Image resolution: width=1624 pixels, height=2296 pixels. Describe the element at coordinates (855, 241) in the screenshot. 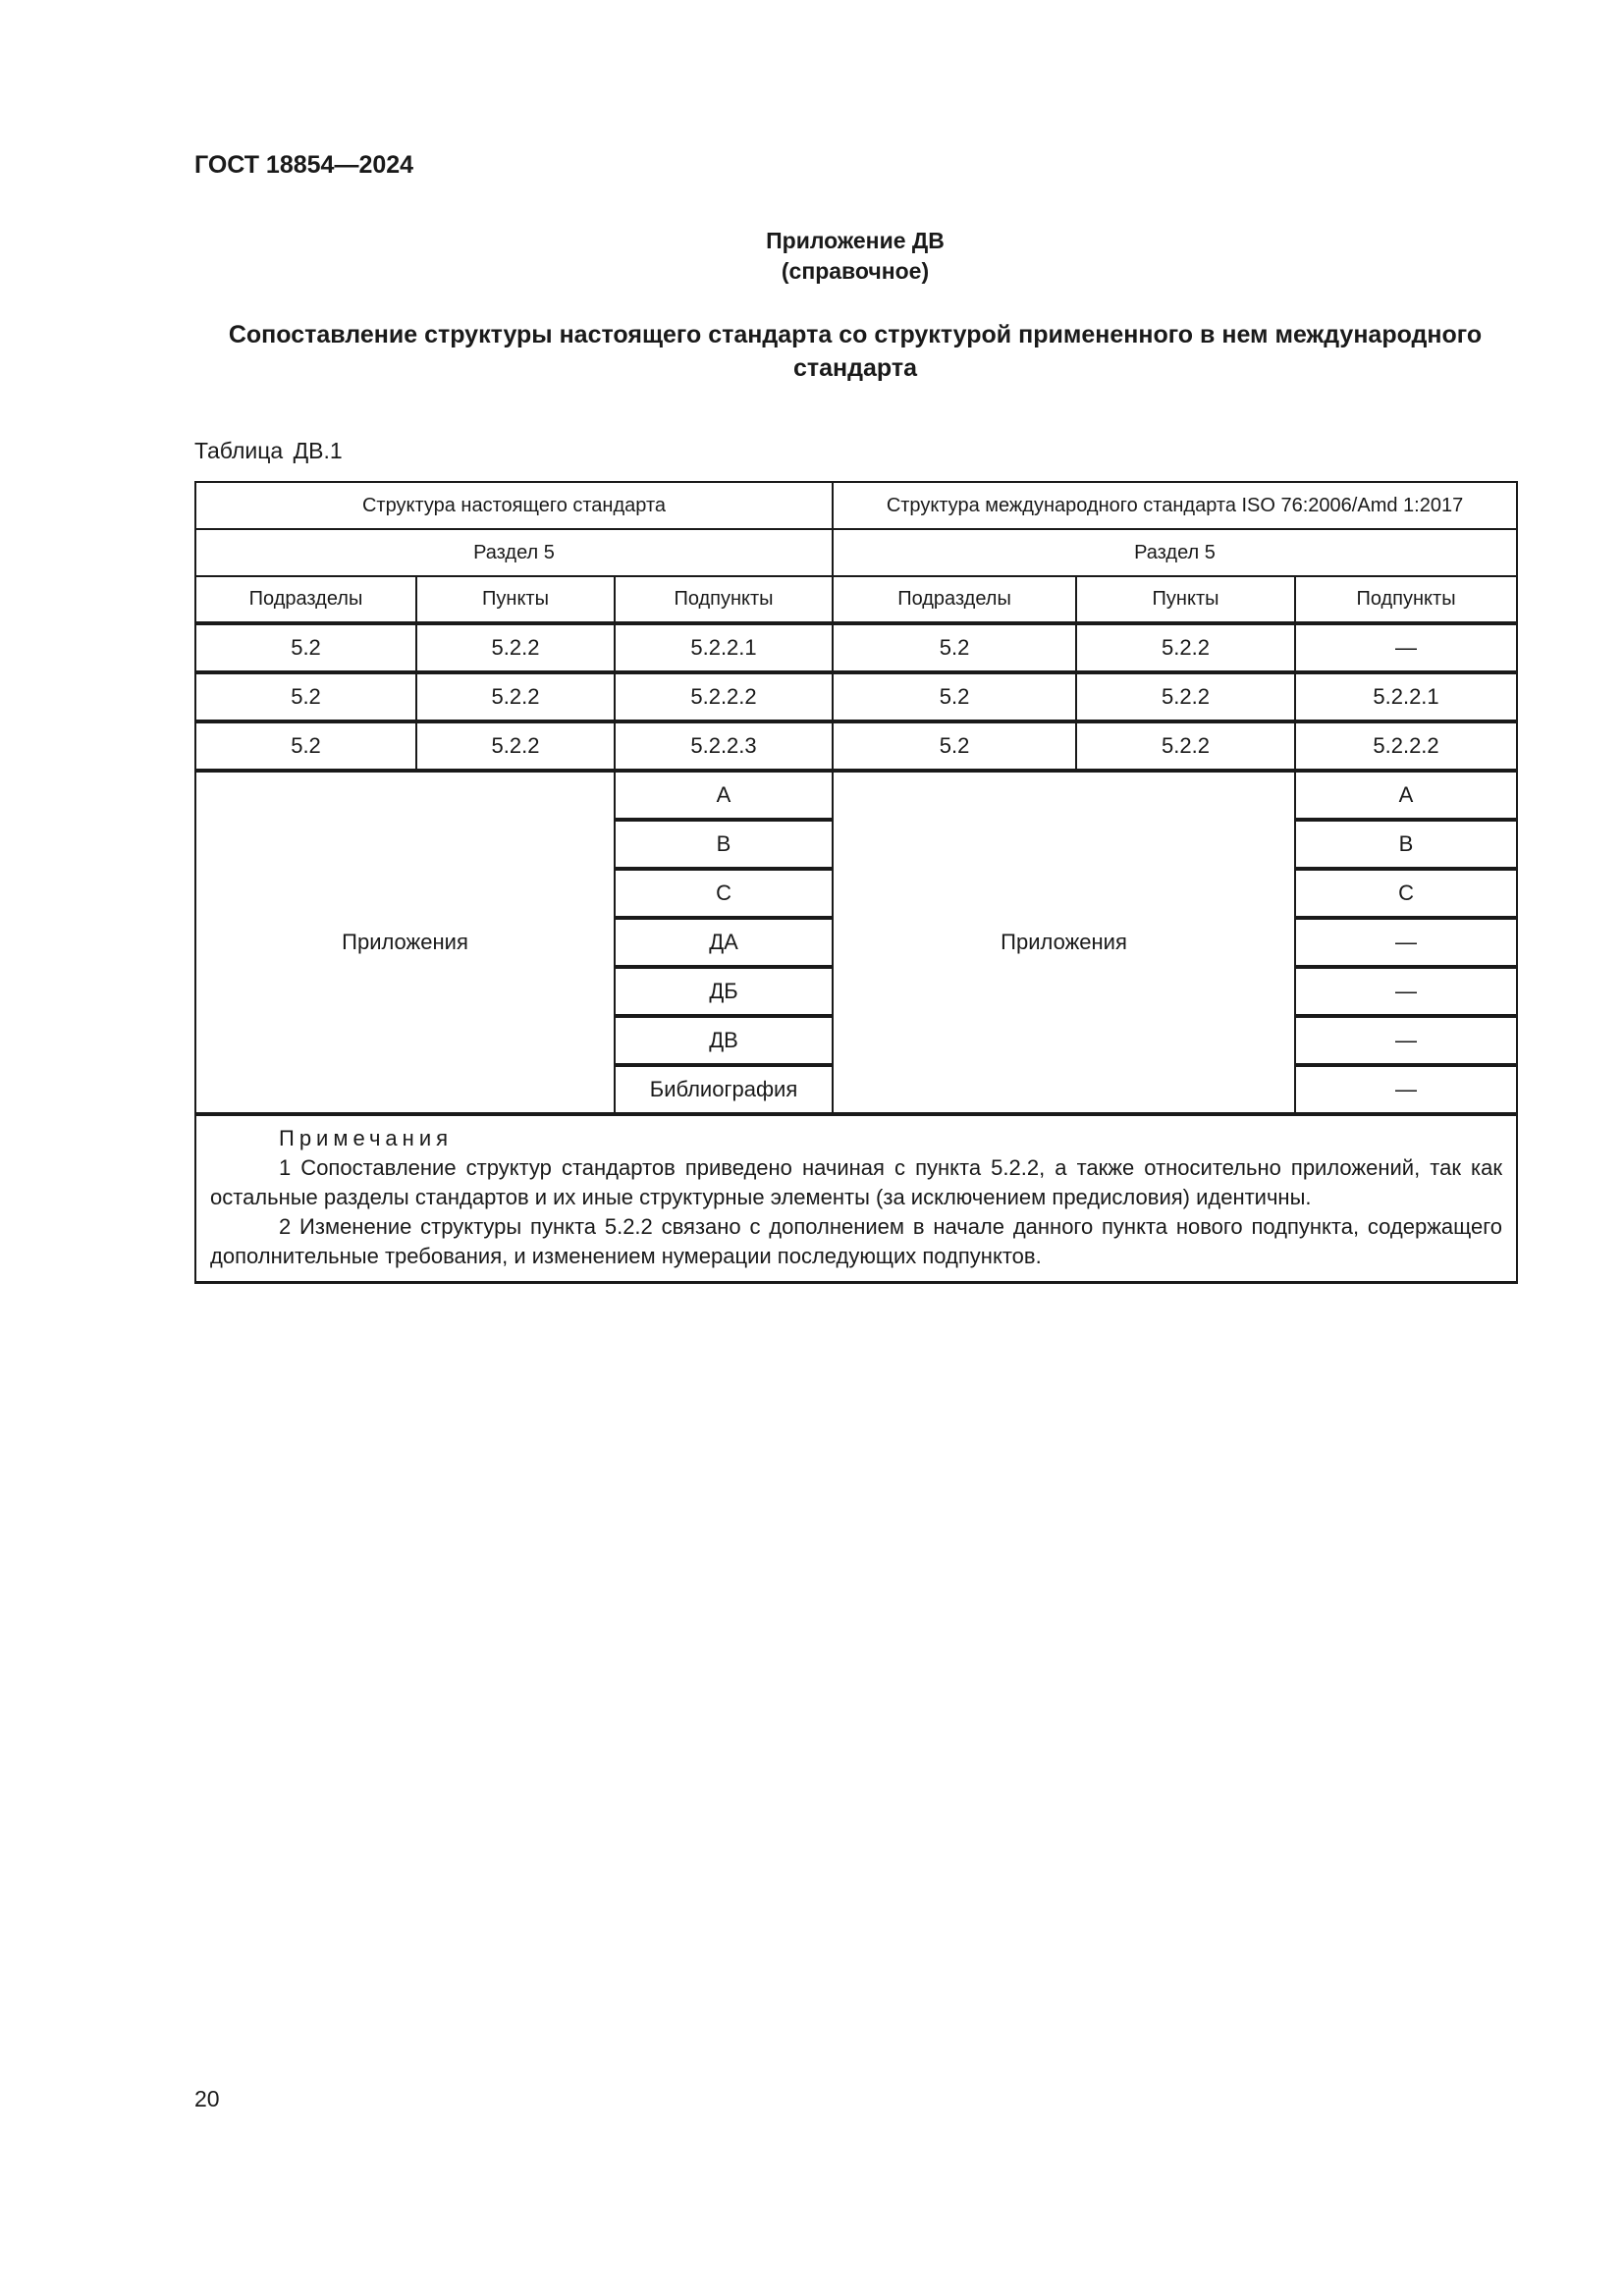

I see `appendix-title: Приложение ДВ` at that location.